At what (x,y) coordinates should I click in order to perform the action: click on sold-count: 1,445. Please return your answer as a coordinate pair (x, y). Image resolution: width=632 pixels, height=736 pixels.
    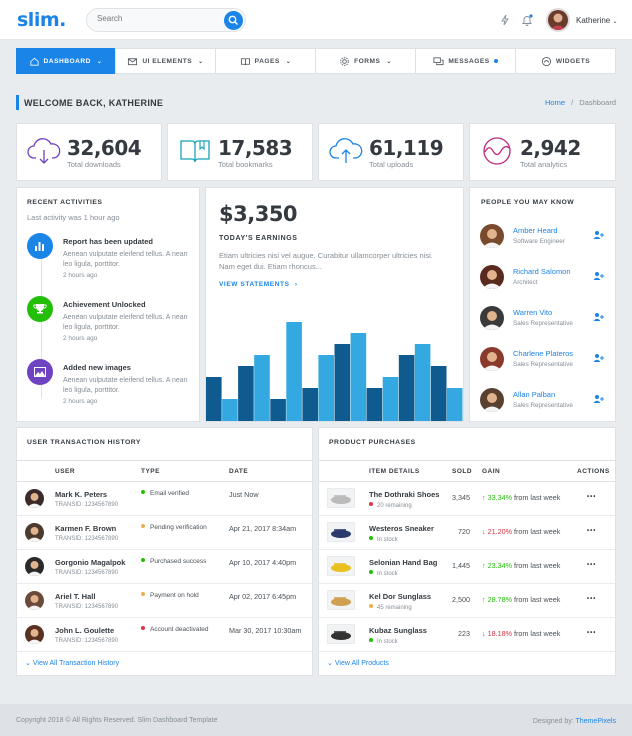
    Looking at the image, I should click on (461, 565).